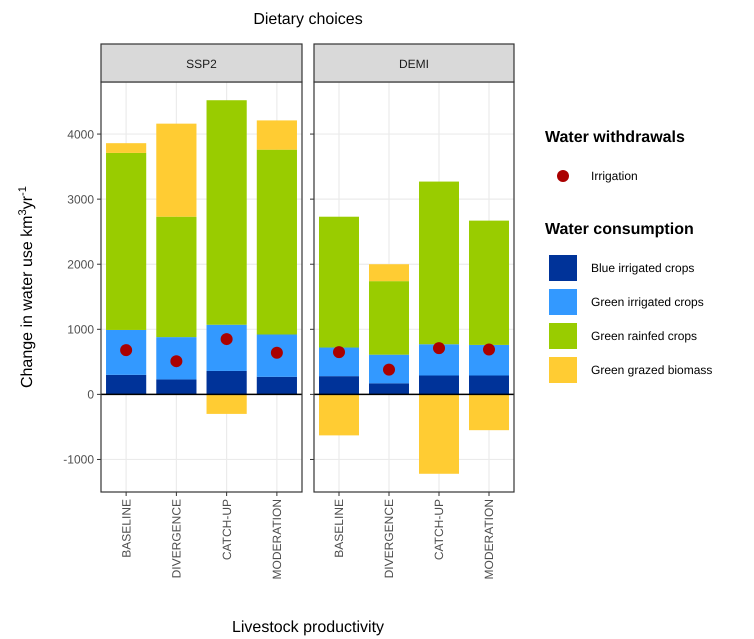  I want to click on legend-label: Green grazed biomass, so click(651, 370).